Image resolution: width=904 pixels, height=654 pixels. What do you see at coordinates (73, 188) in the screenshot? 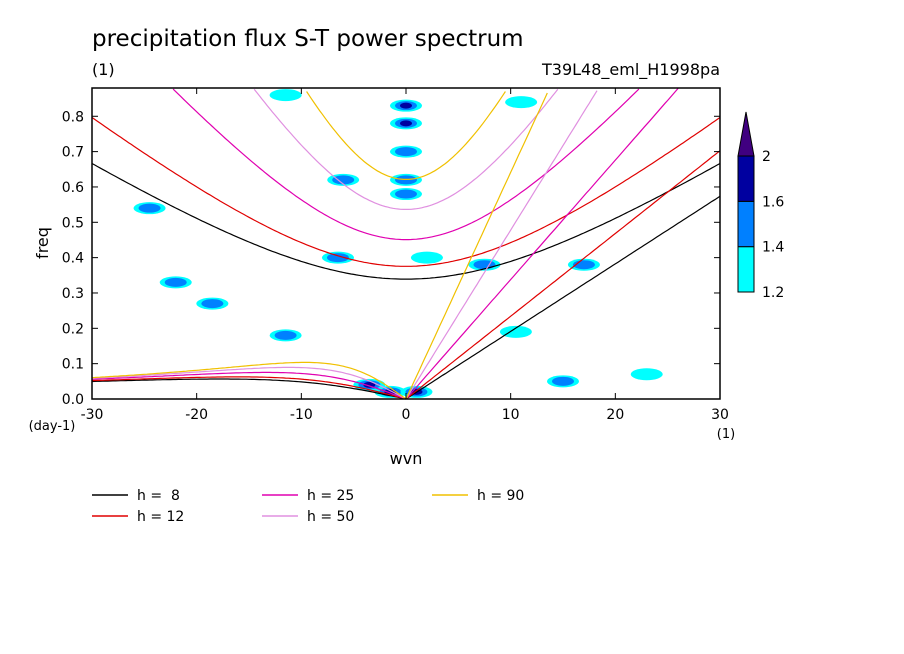
I see `y-tick-label: 0.6` at bounding box center [73, 188].